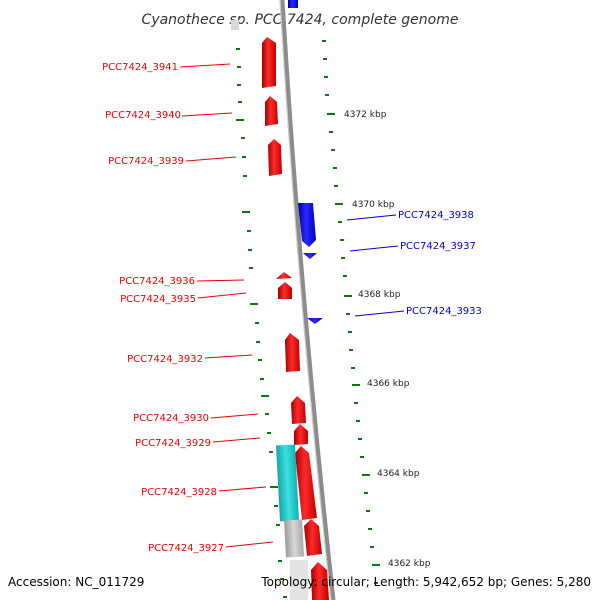 The image size is (600, 600). What do you see at coordinates (436, 215) in the screenshot?
I see `gene-label-3938: PCC7424_3938` at bounding box center [436, 215].